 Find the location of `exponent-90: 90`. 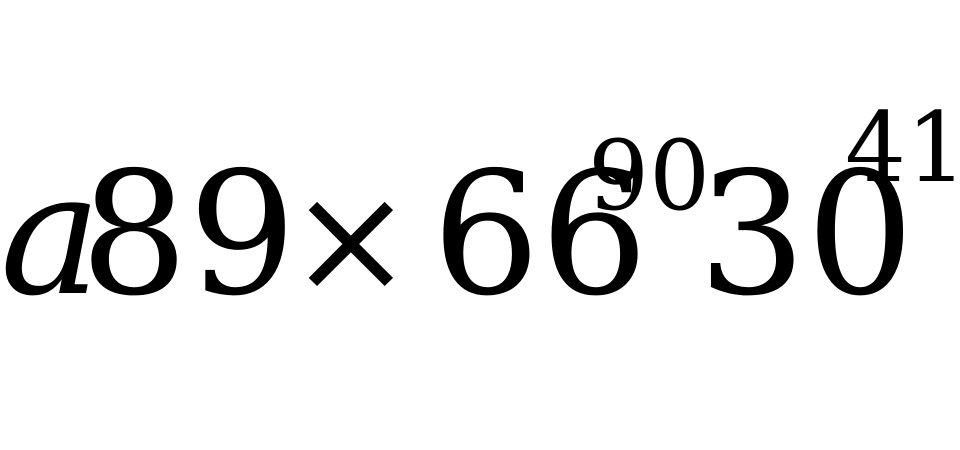

exponent-90: 90 is located at coordinates (649, 176).